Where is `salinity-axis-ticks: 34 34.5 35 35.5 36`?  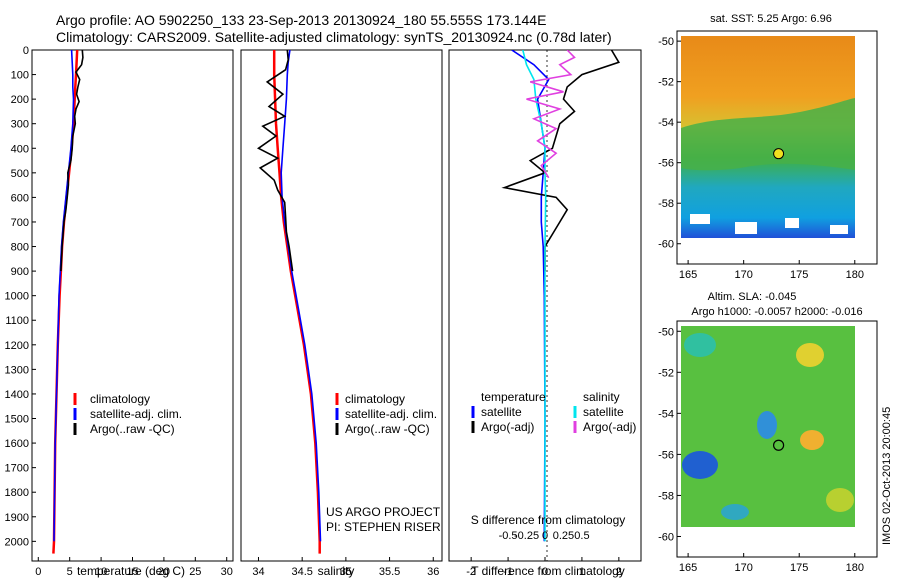 salinity-axis-ticks: 34 34.5 35 35.5 36 is located at coordinates (345, 567).